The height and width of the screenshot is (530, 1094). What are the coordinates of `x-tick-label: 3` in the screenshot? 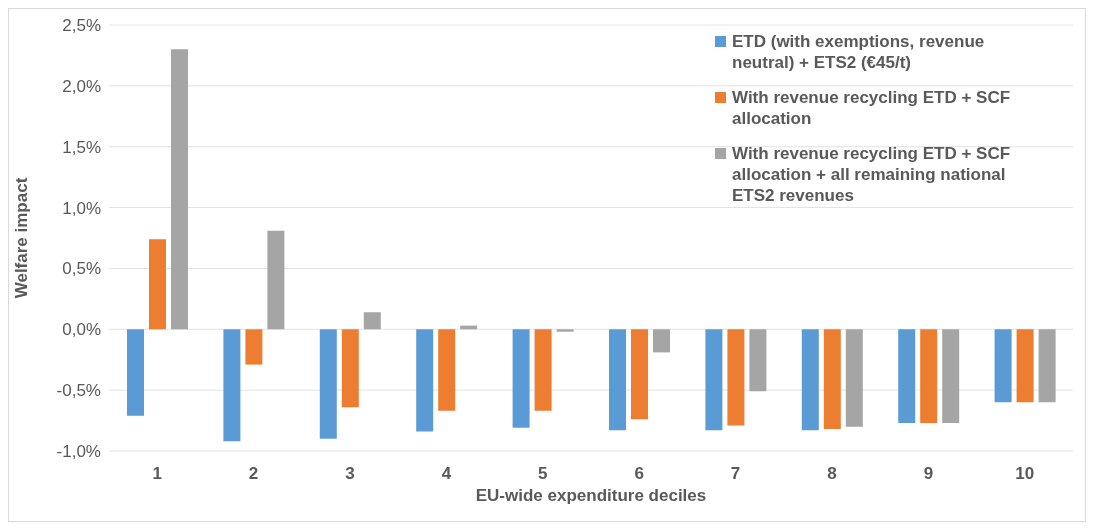 It's located at (350, 474).